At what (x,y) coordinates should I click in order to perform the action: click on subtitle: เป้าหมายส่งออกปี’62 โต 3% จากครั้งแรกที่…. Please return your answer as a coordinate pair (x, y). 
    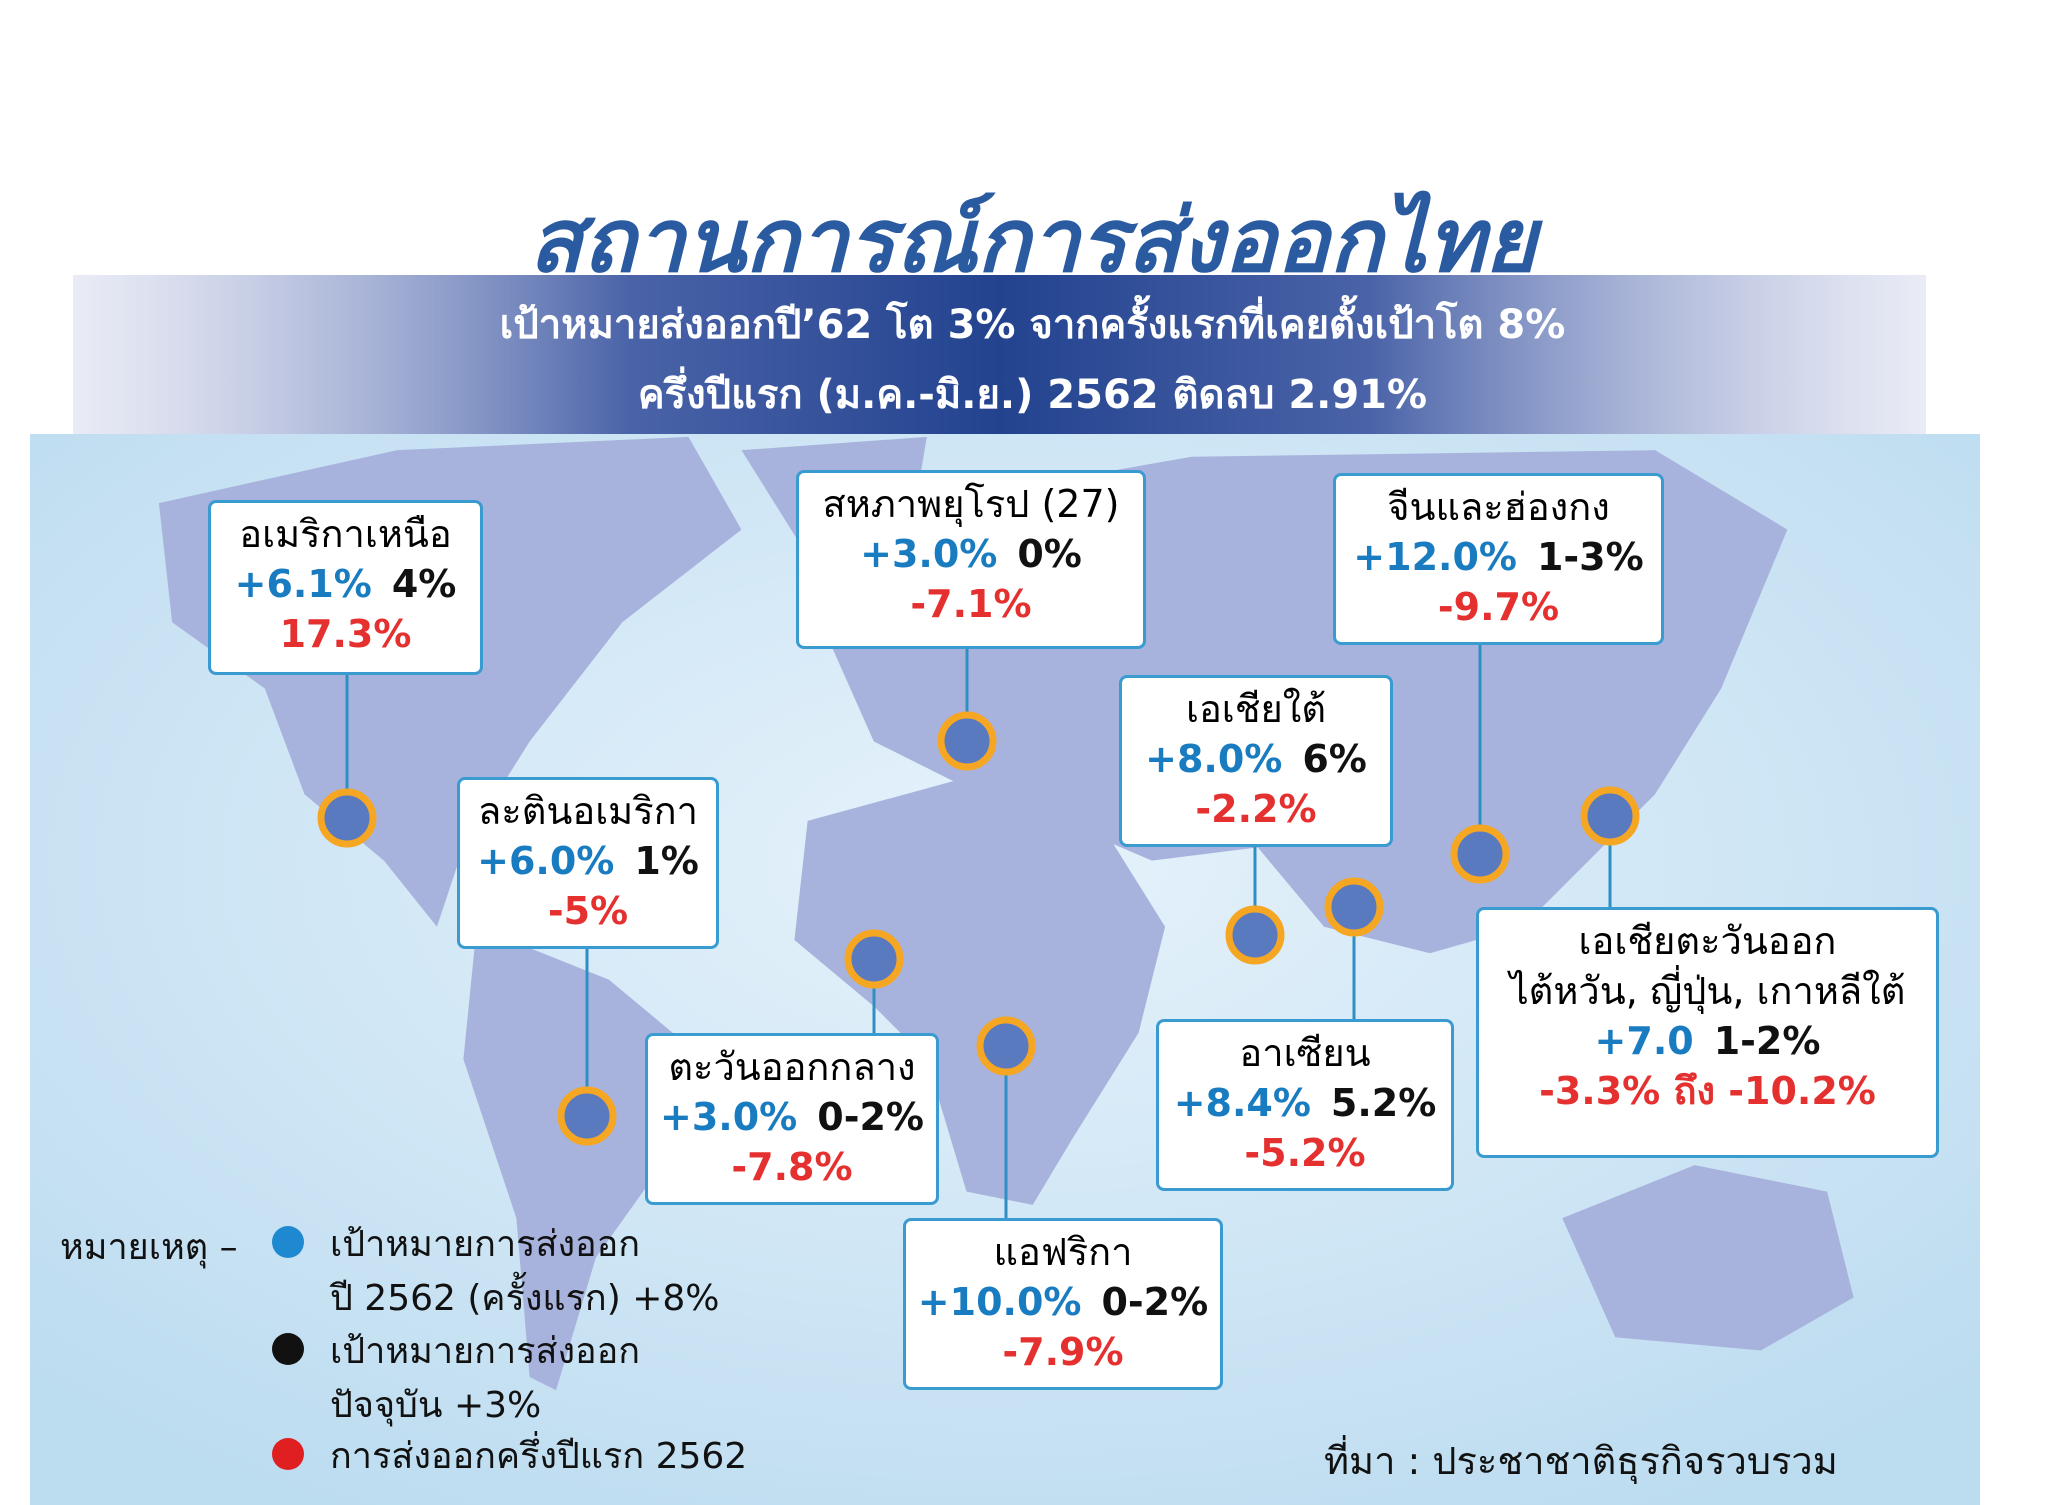
    Looking at the image, I should click on (1032, 325).